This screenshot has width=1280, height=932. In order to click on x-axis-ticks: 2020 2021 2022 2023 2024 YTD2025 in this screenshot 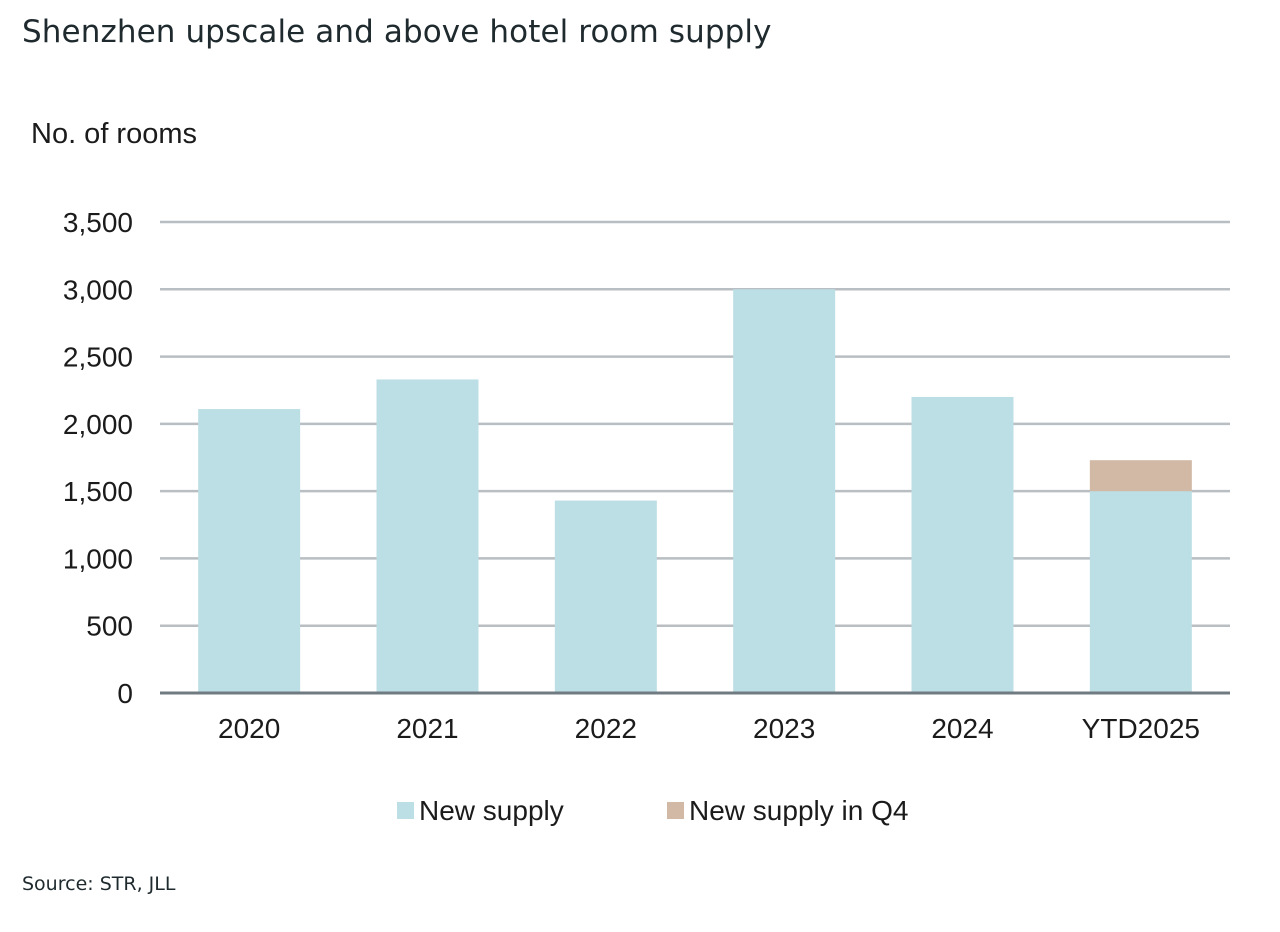, I will do `click(709, 728)`.